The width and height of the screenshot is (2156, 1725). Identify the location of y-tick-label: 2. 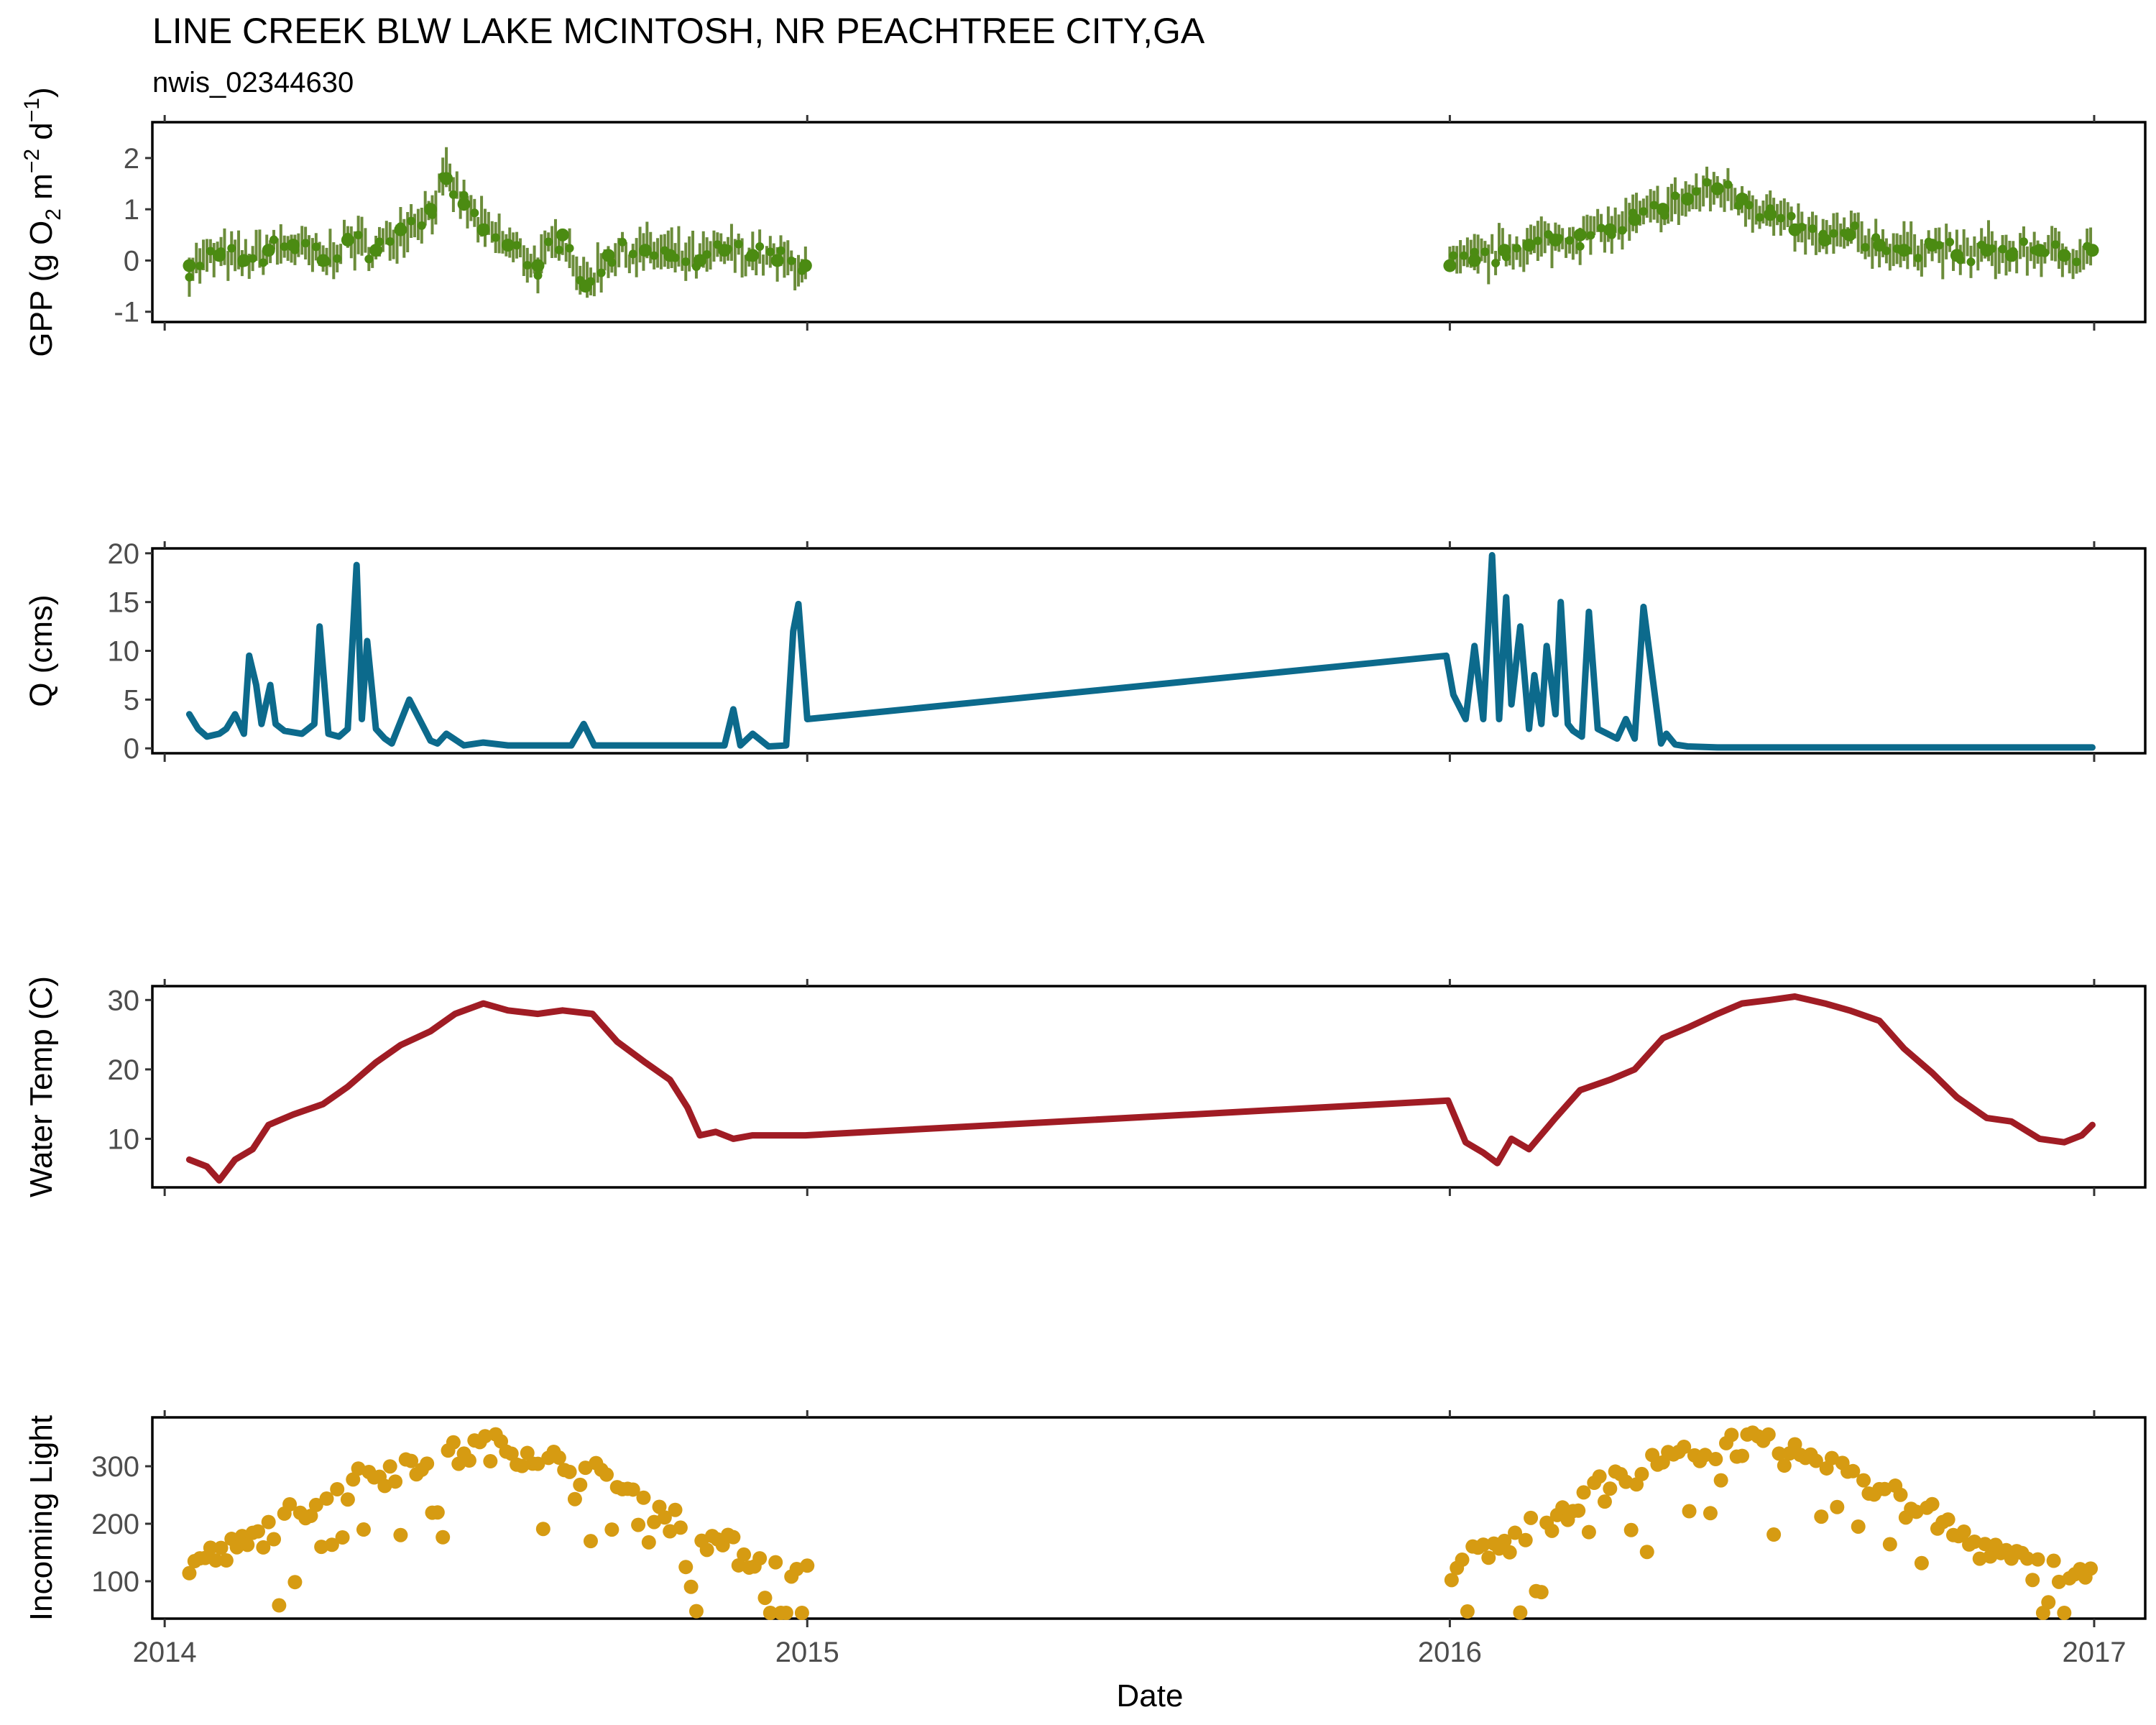
(131, 159).